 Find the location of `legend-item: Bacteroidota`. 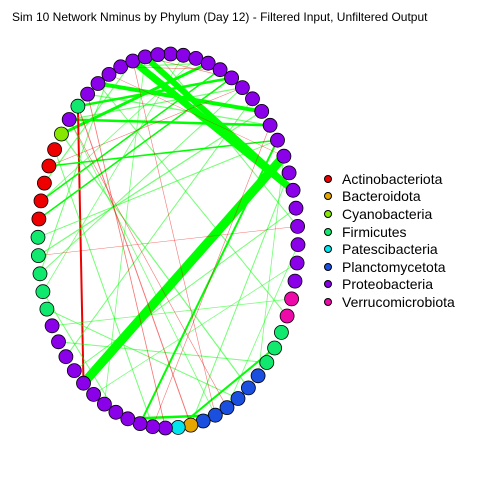

legend-item: Bacteroidota is located at coordinates (389, 197).